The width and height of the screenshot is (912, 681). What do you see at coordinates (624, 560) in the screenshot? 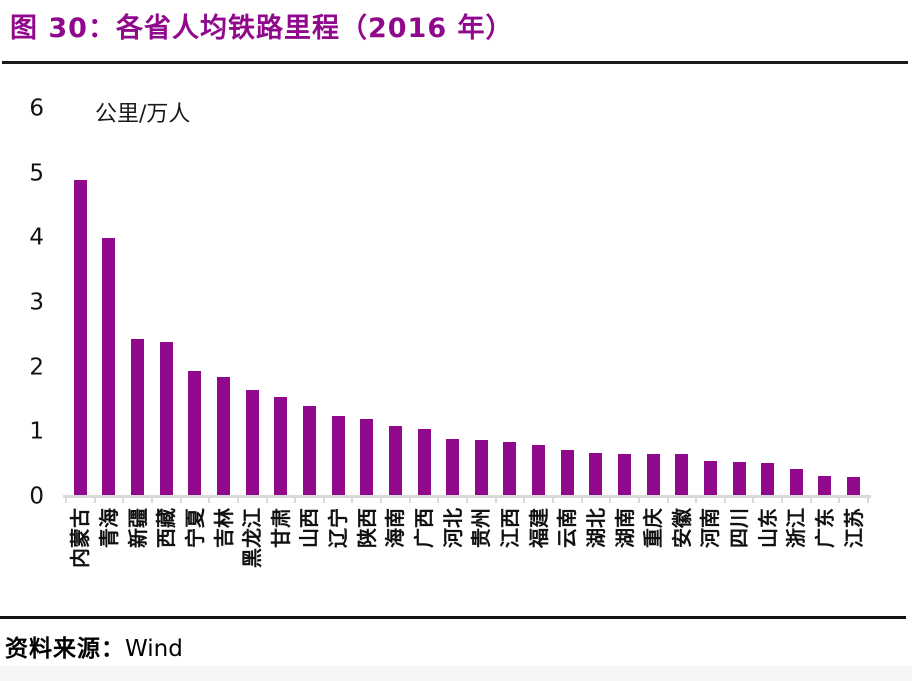
I see `x-label-cell: 湖南` at bounding box center [624, 560].